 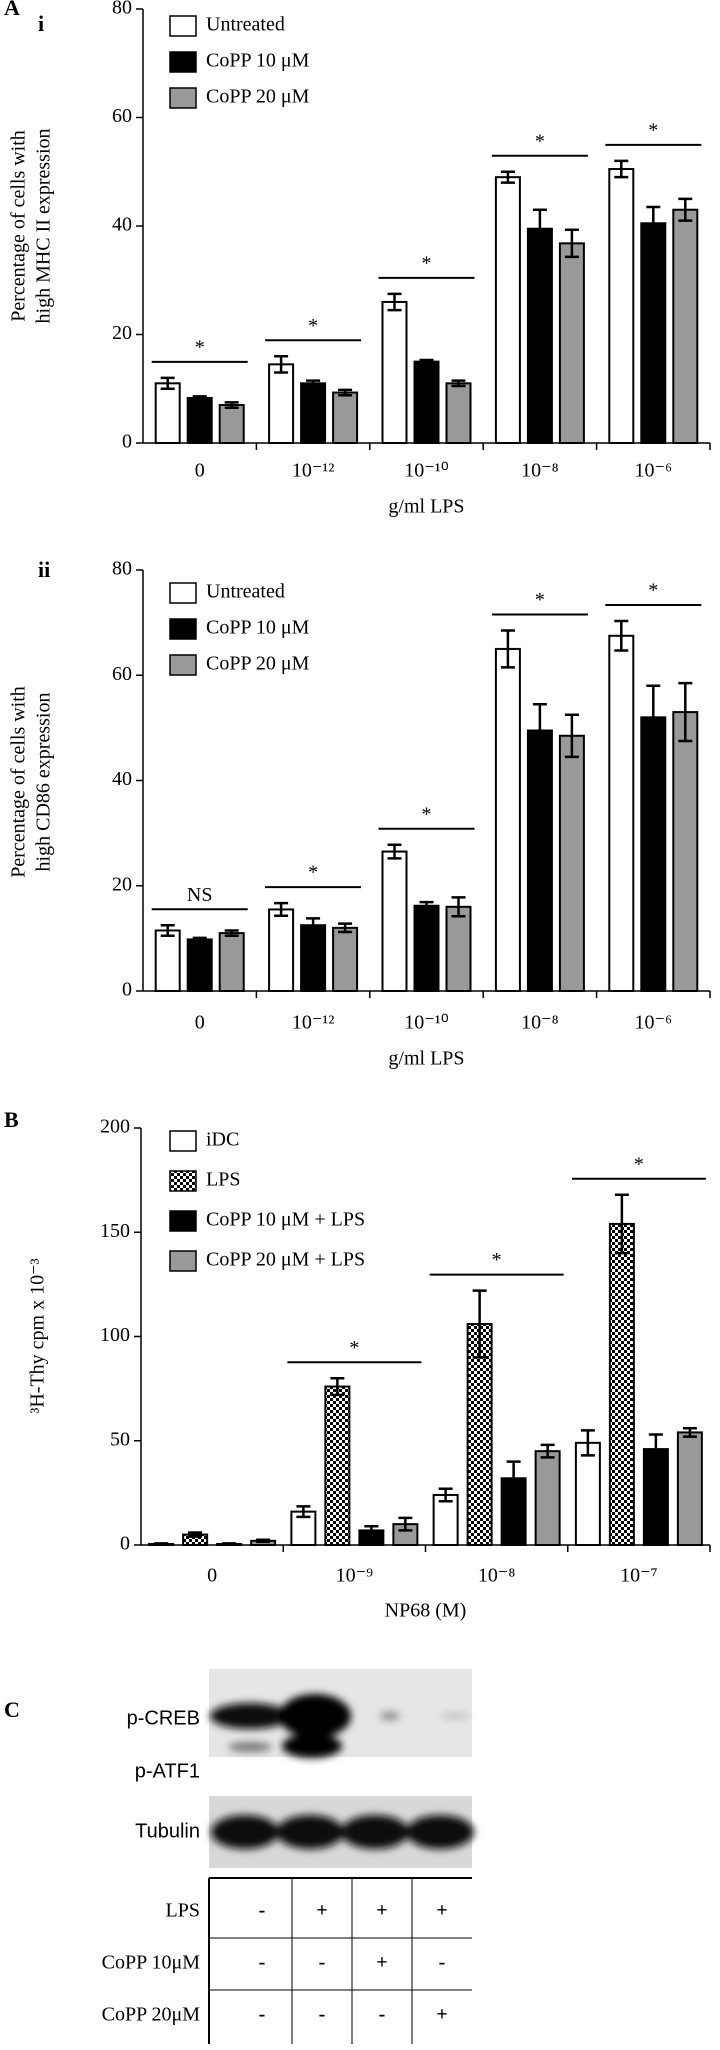 I want to click on x-axis-label: NP68 (M), so click(x=426, y=1611).